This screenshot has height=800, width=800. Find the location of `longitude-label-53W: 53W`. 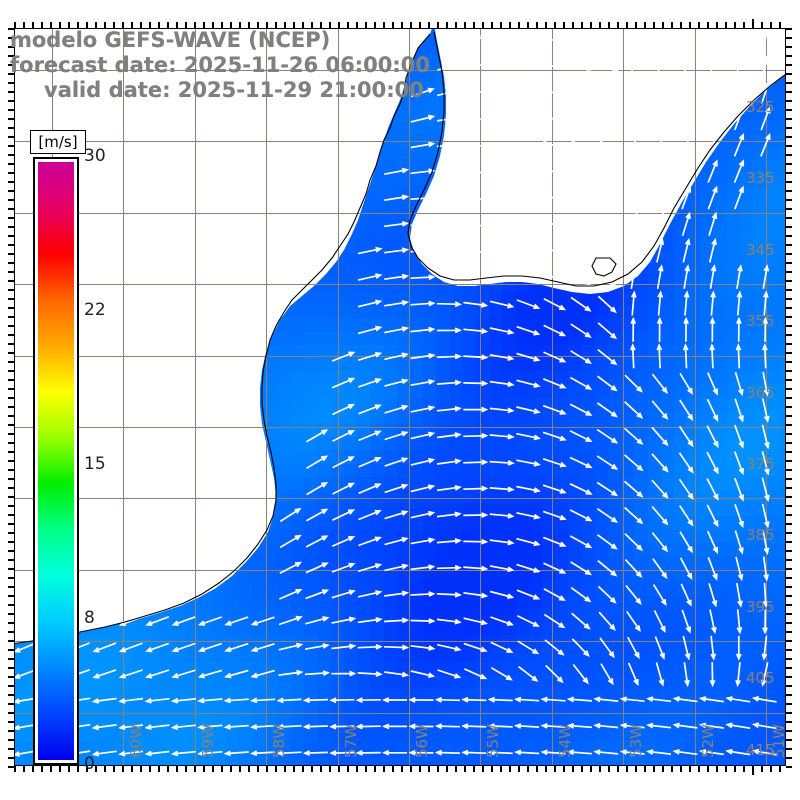

longitude-label-53W: 53W is located at coordinates (636, 741).